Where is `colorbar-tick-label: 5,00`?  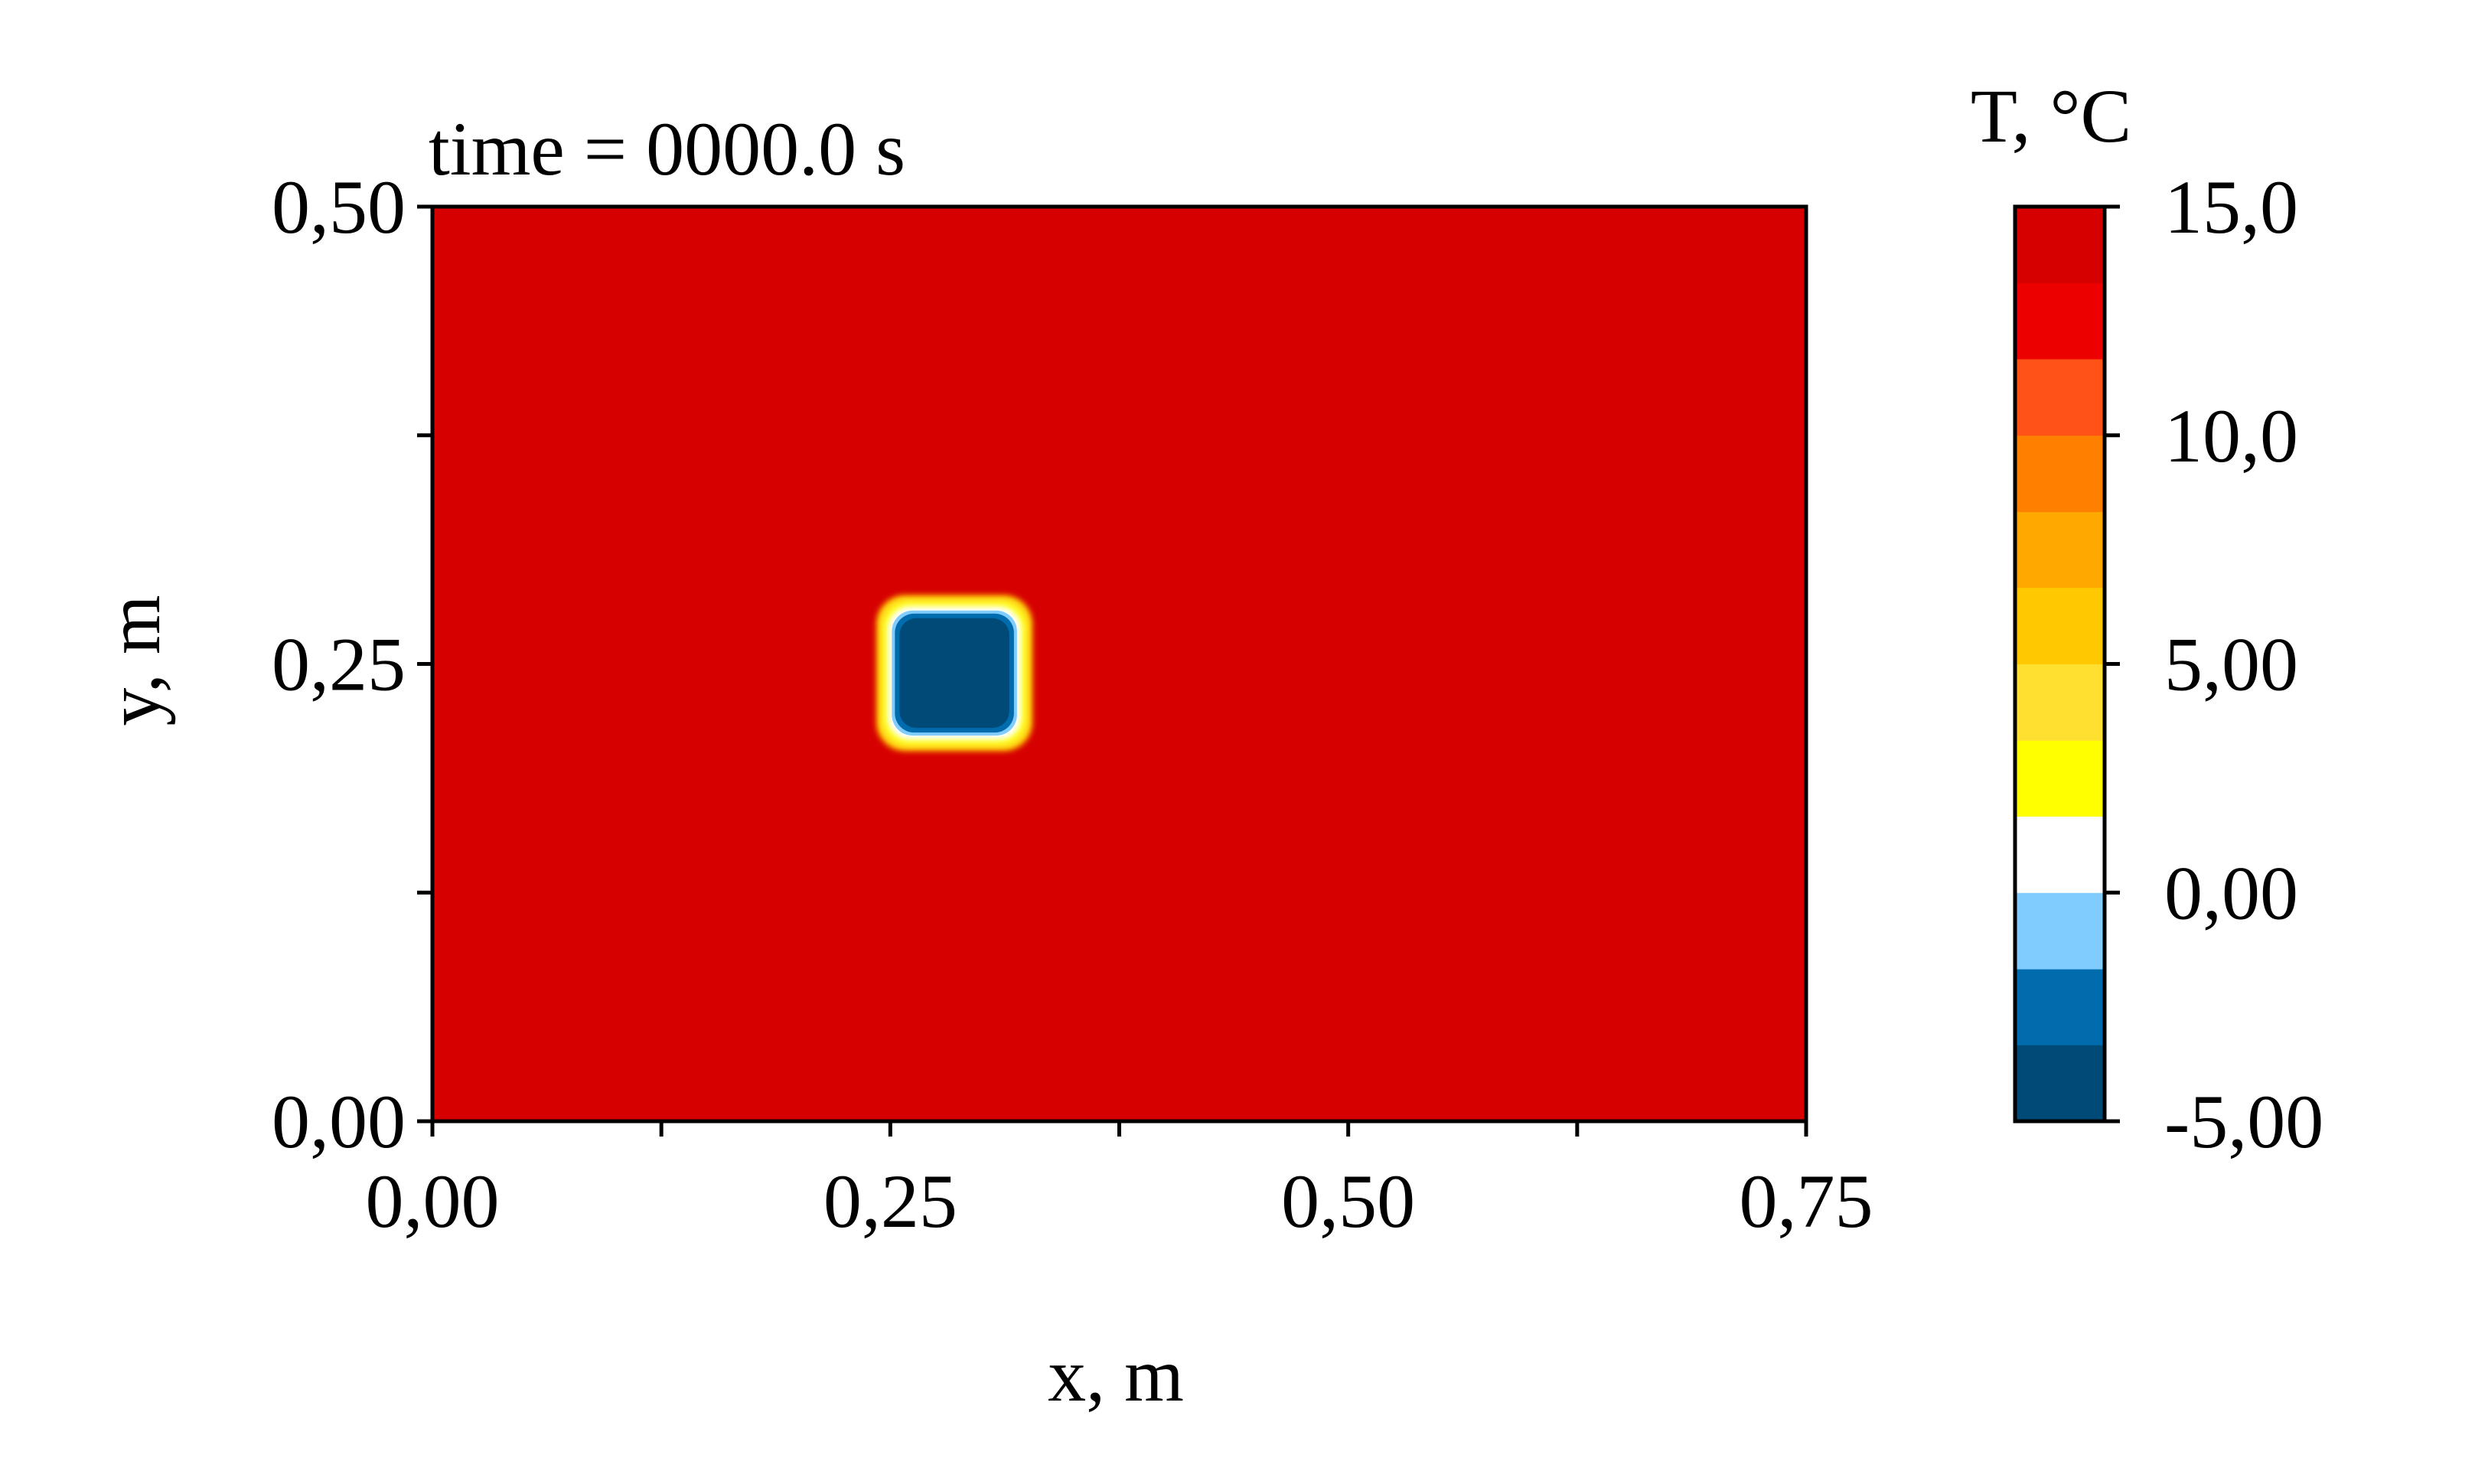 colorbar-tick-label: 5,00 is located at coordinates (2231, 664).